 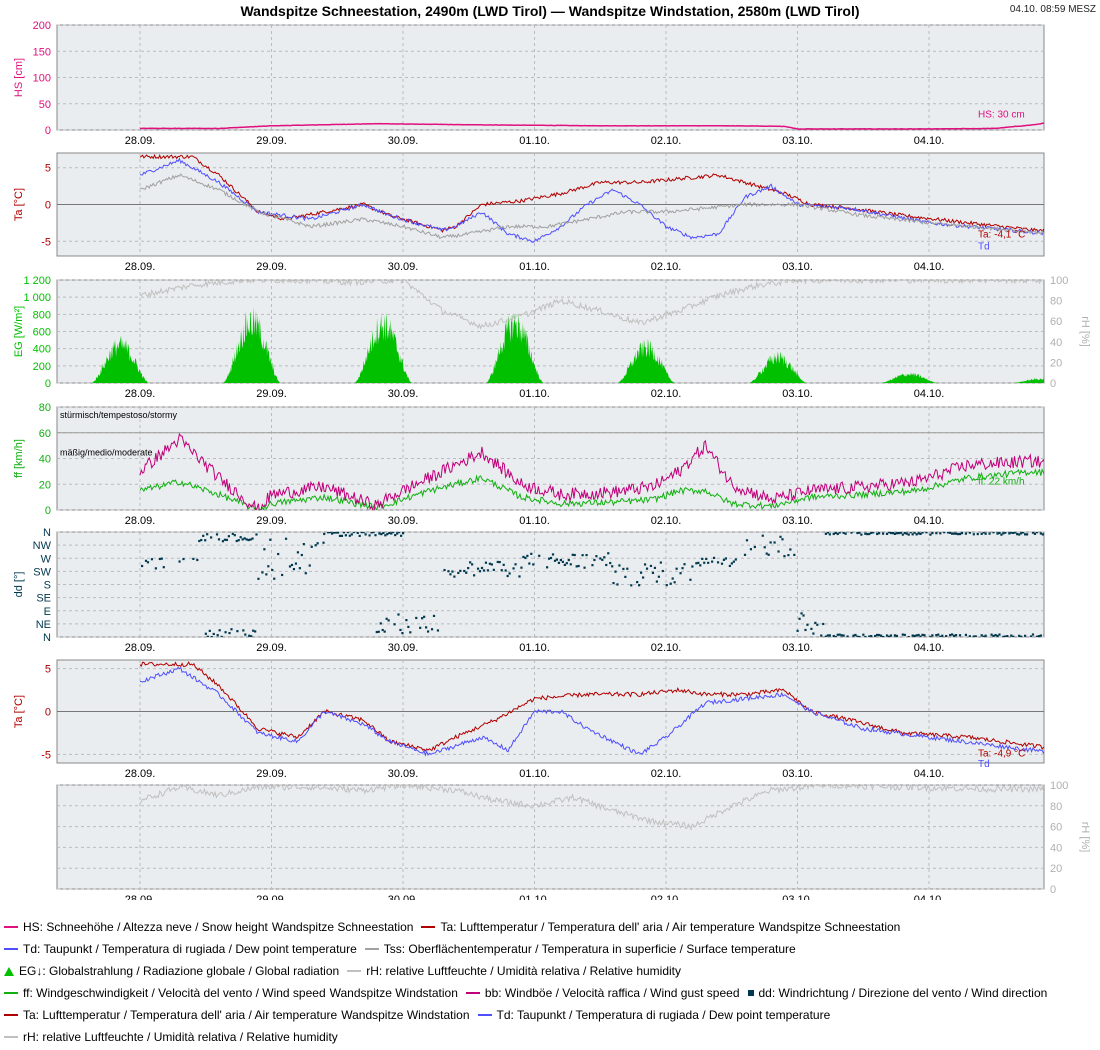 I want to click on x-tick-label: 30.09., so click(x=403, y=648).